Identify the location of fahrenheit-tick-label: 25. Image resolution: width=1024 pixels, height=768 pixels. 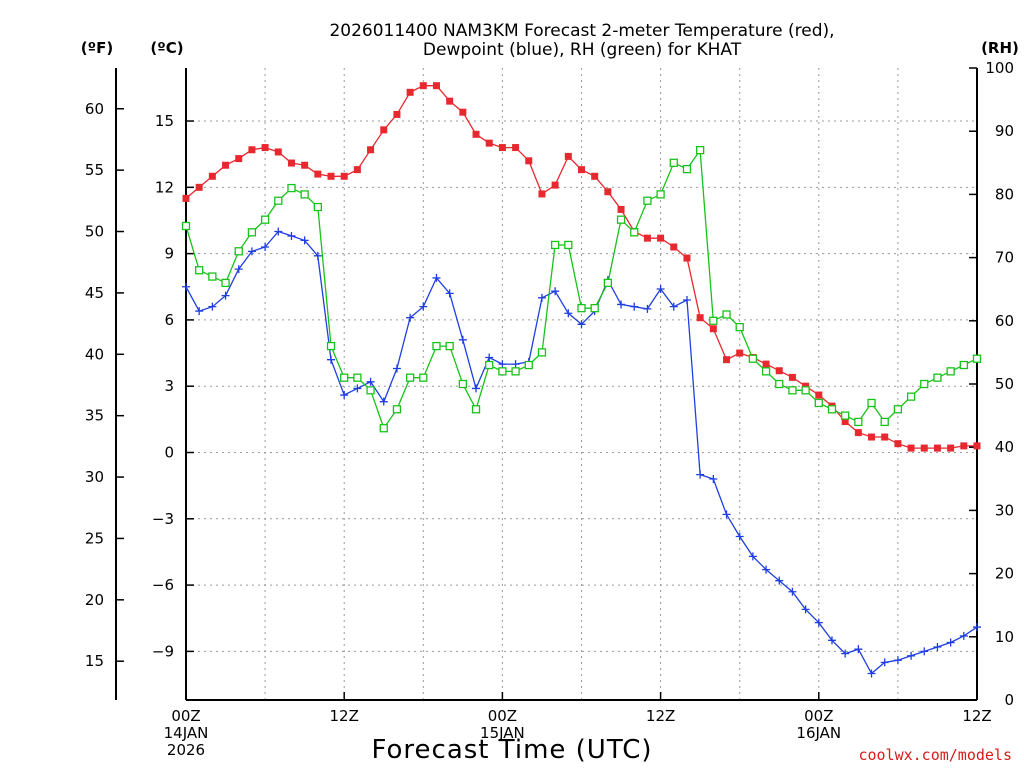
(94, 538).